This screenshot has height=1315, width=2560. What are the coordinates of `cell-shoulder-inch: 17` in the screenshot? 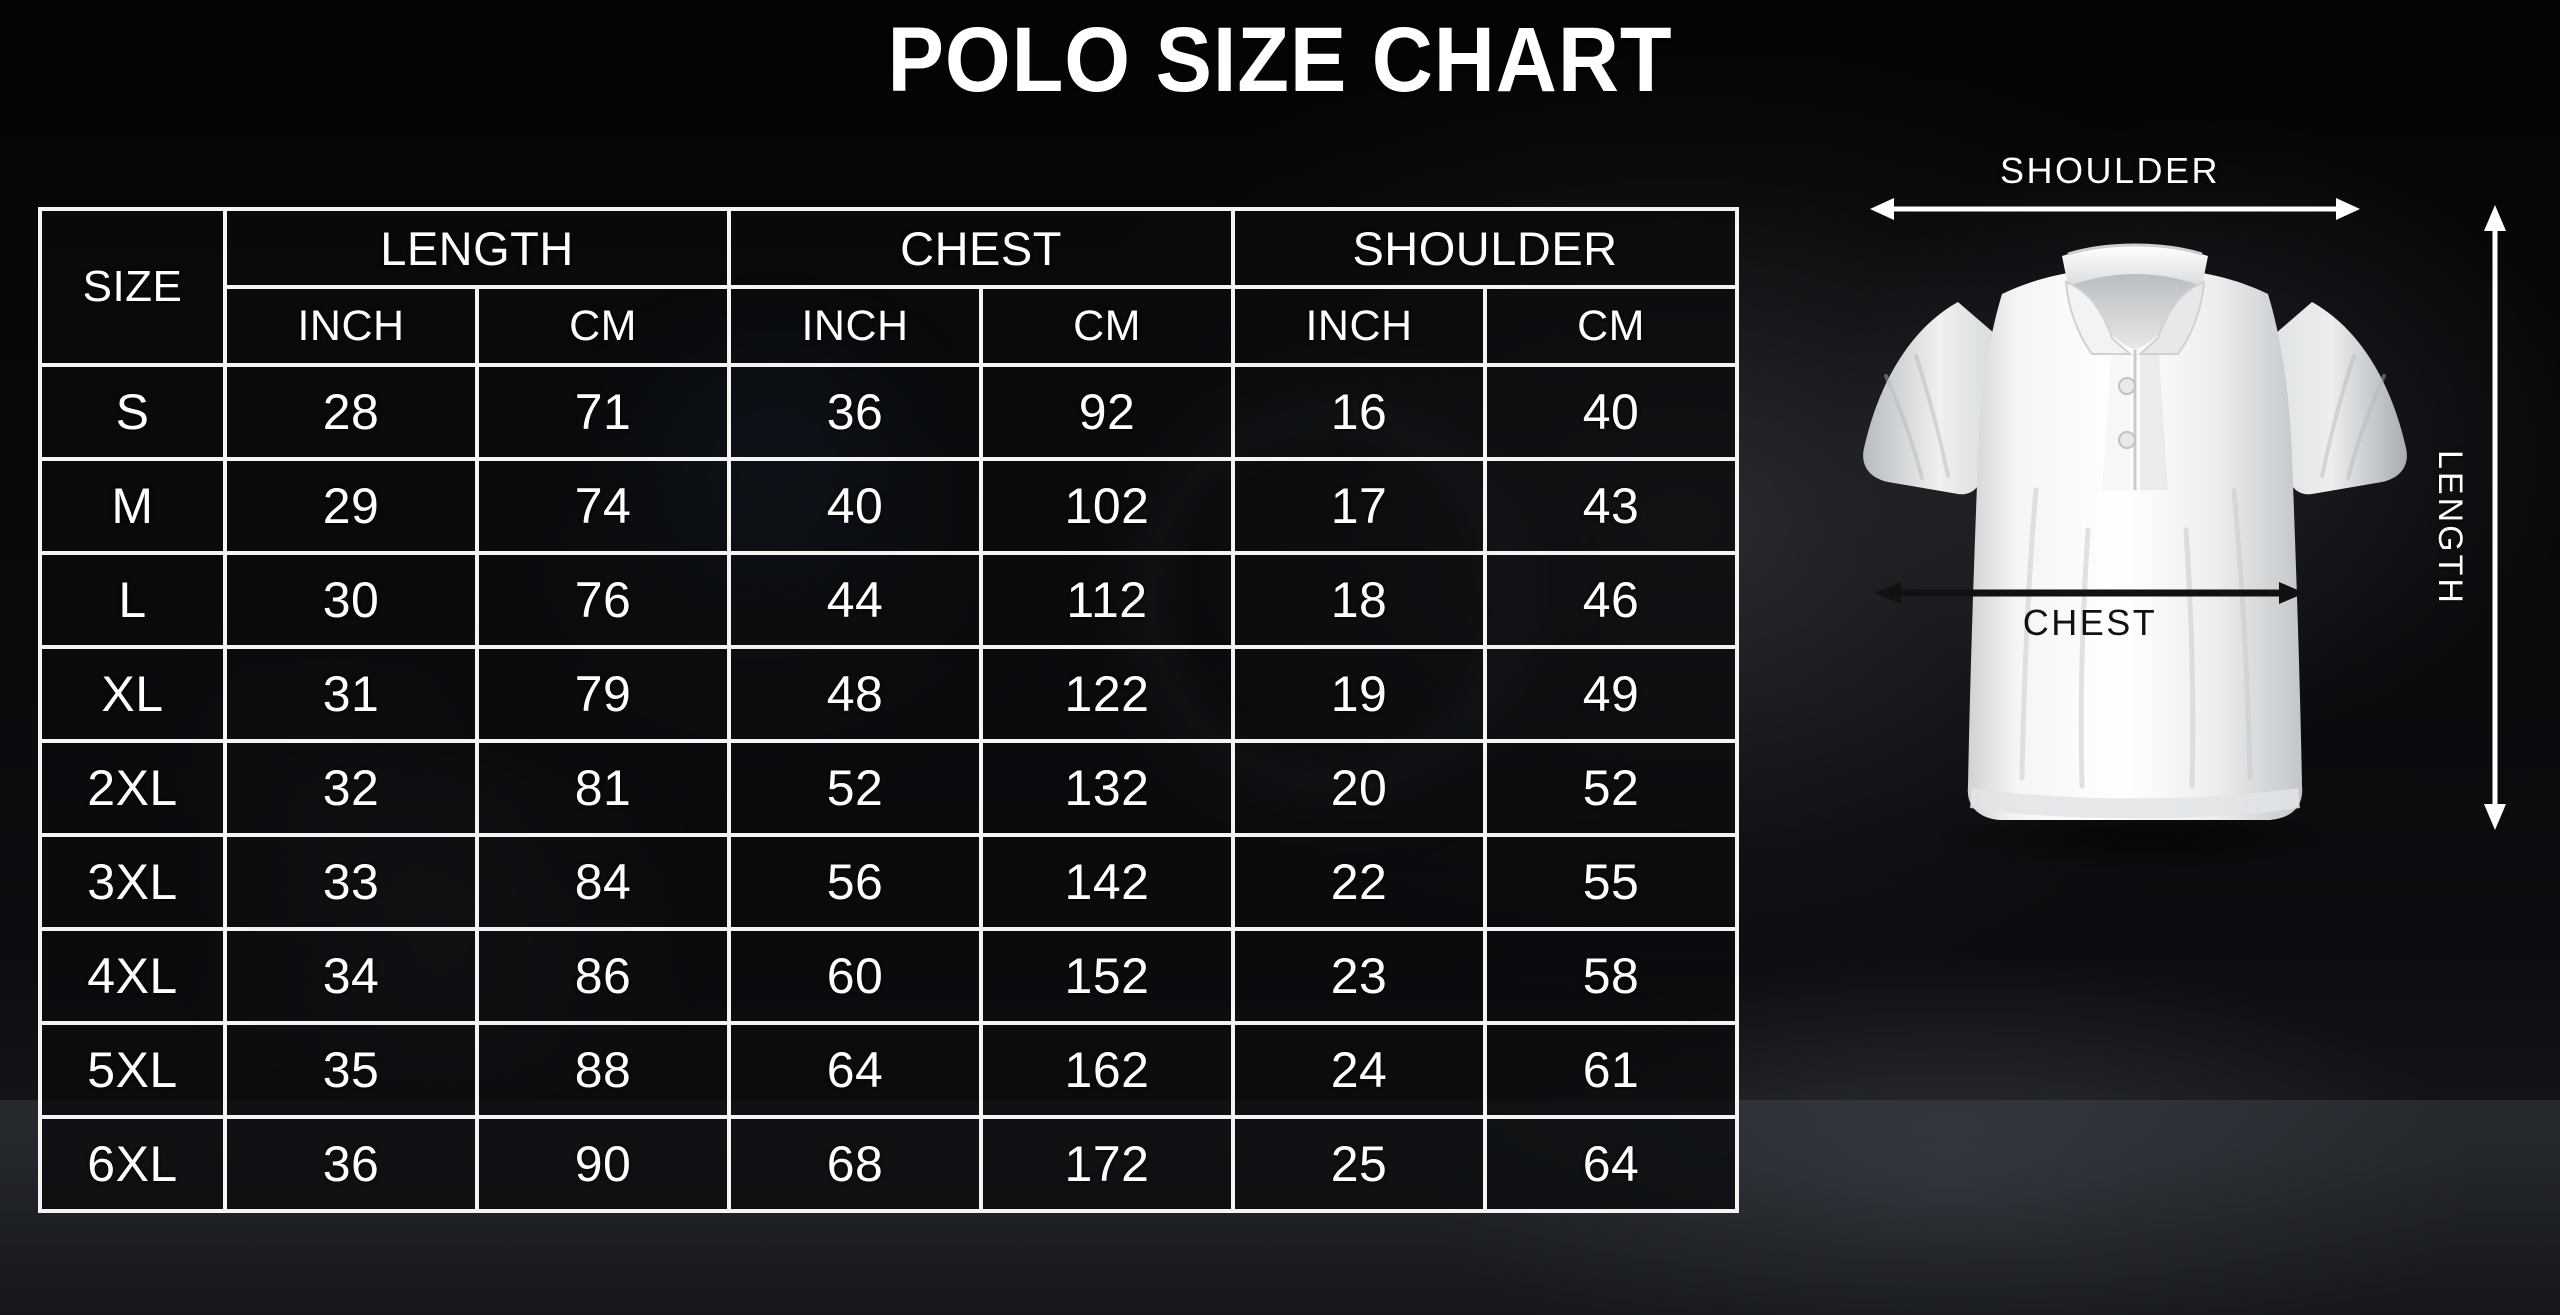 It's located at (1359, 506).